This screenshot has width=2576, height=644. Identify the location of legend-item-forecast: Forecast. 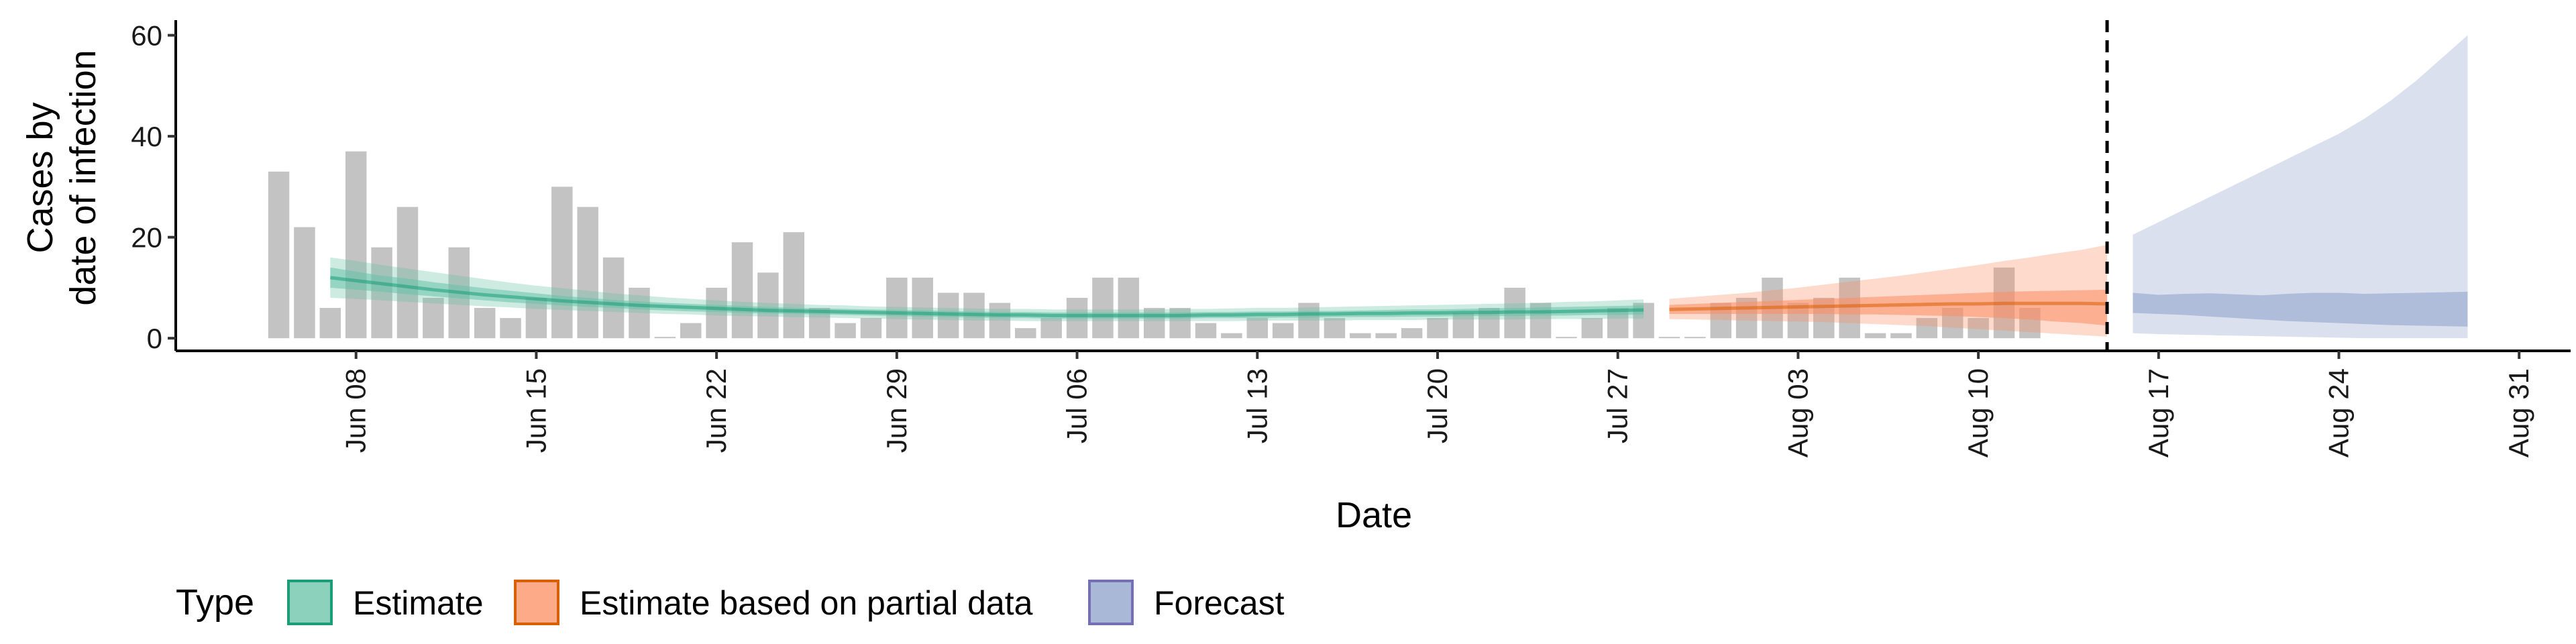
(1186, 602).